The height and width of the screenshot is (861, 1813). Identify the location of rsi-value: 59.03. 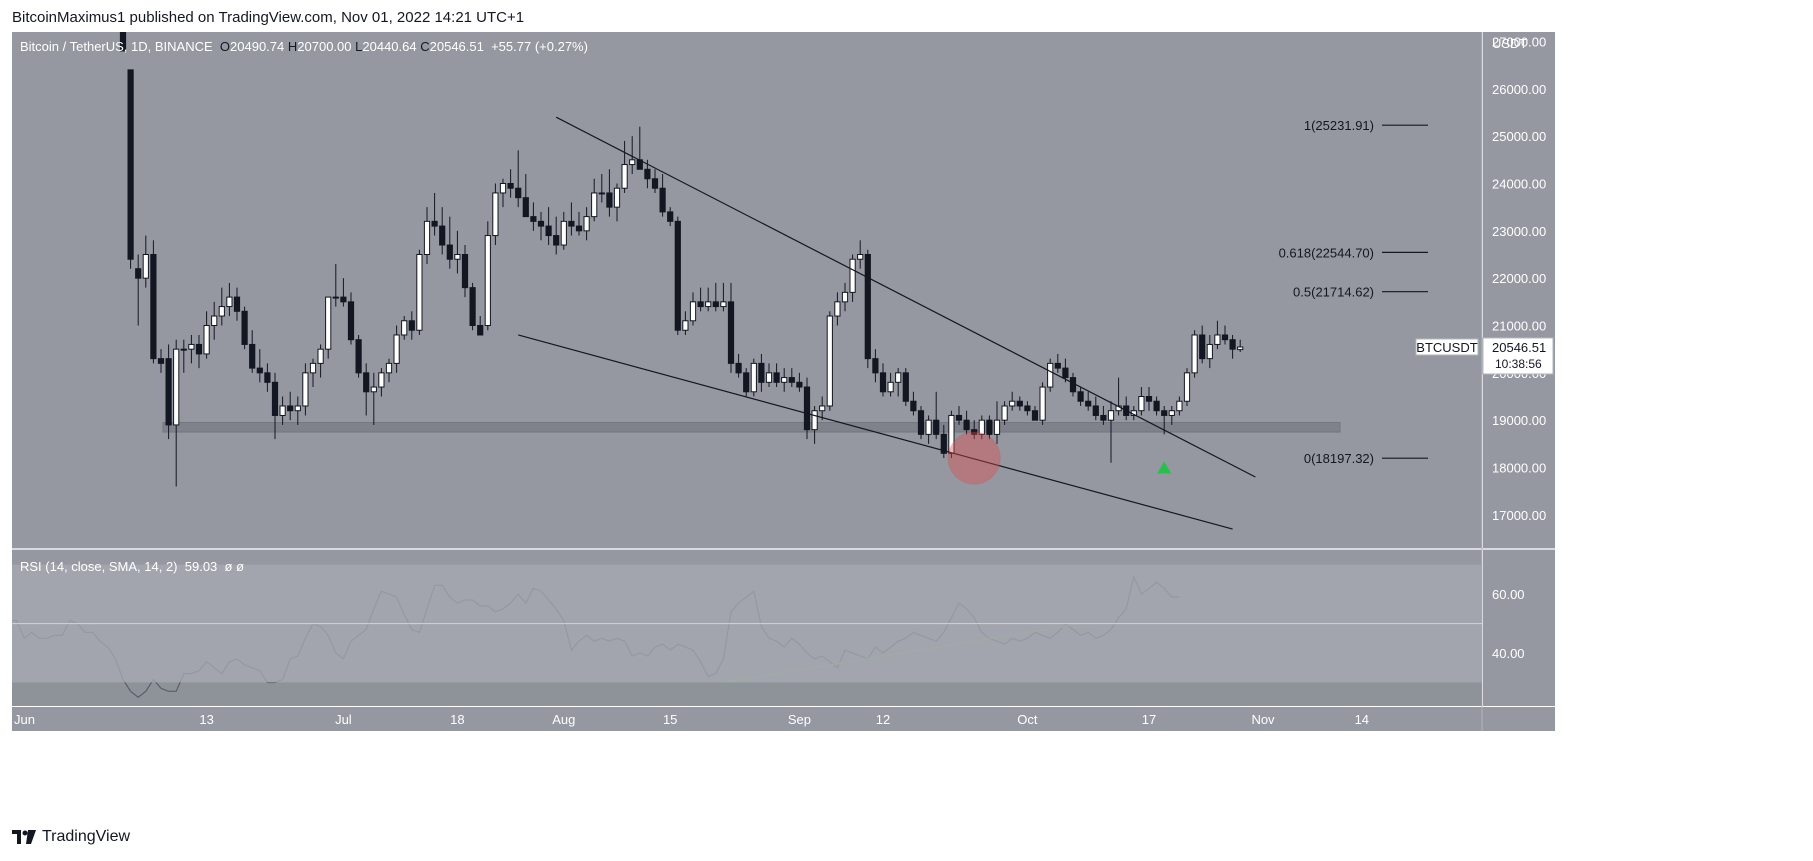
(201, 566).